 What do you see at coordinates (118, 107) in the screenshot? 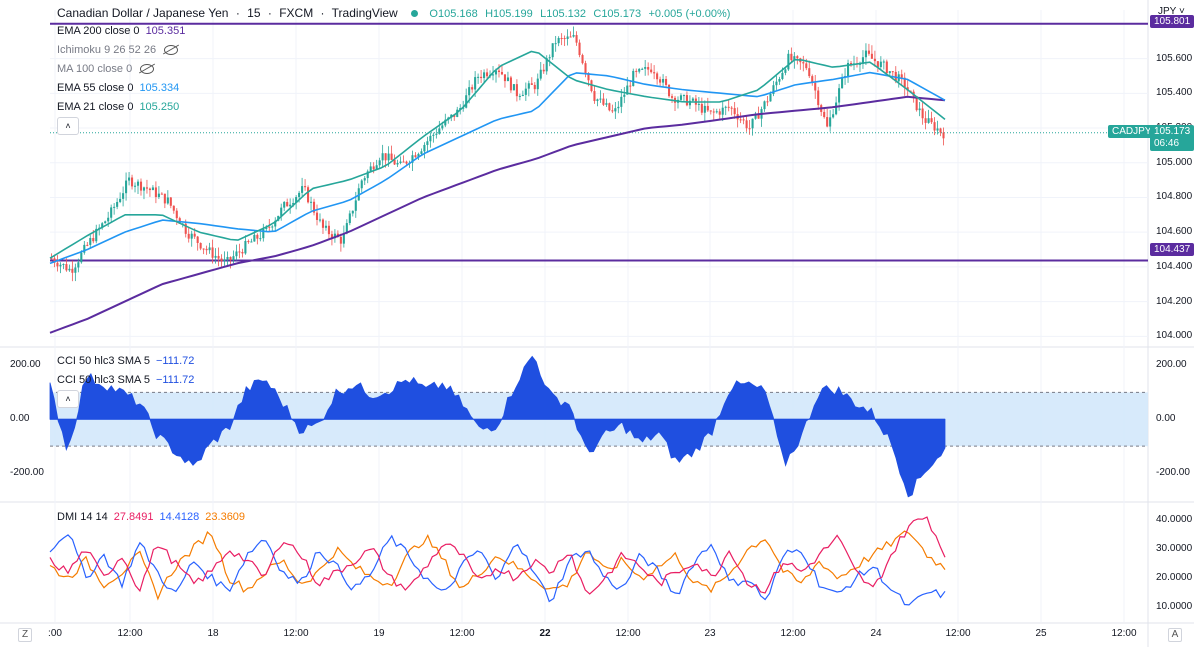
I see `legend-ema21: EMA 21 close 0 105.250` at bounding box center [118, 107].